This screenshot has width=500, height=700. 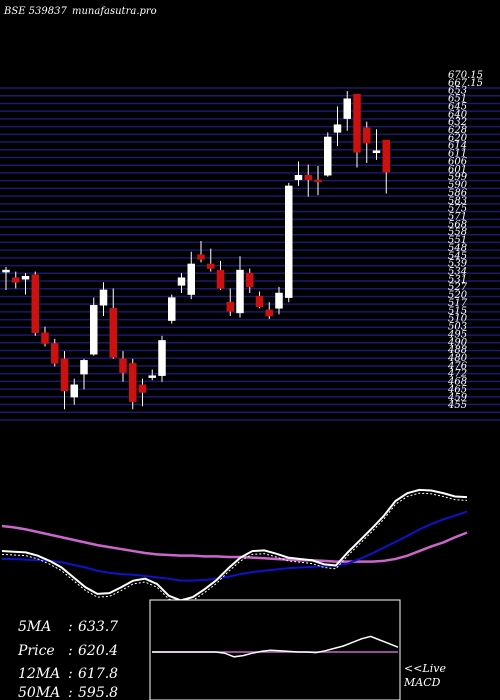 What do you see at coordinates (457, 169) in the screenshot?
I see `price-axis-label: 601` at bounding box center [457, 169].